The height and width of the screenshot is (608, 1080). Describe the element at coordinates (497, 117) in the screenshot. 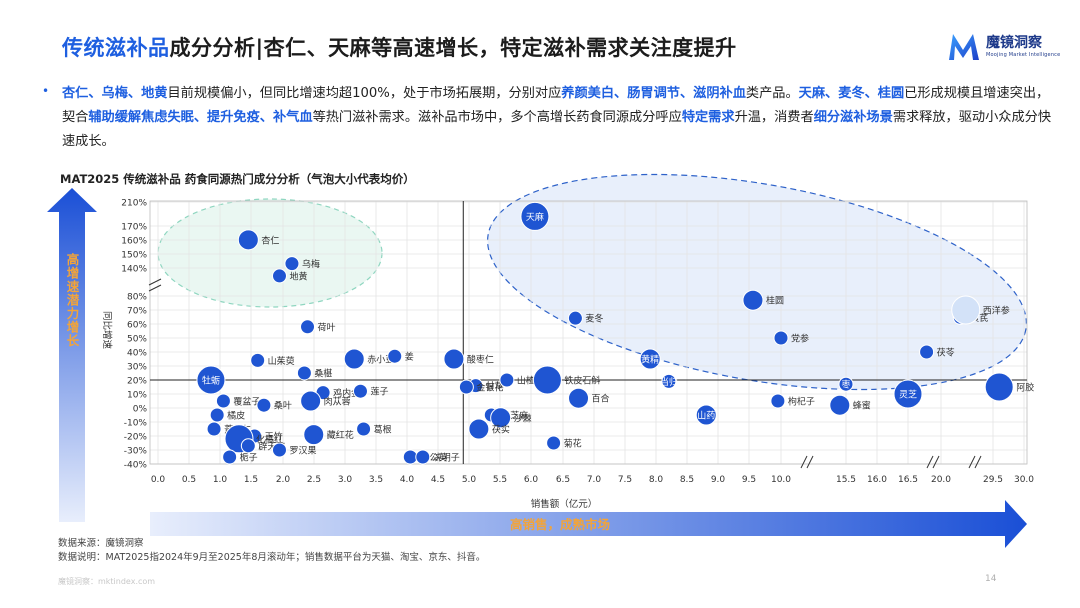

I see `summary-text: 等热门滋补需求。滋补品市场中，多个高增长药食同源成分呼应` at that location.